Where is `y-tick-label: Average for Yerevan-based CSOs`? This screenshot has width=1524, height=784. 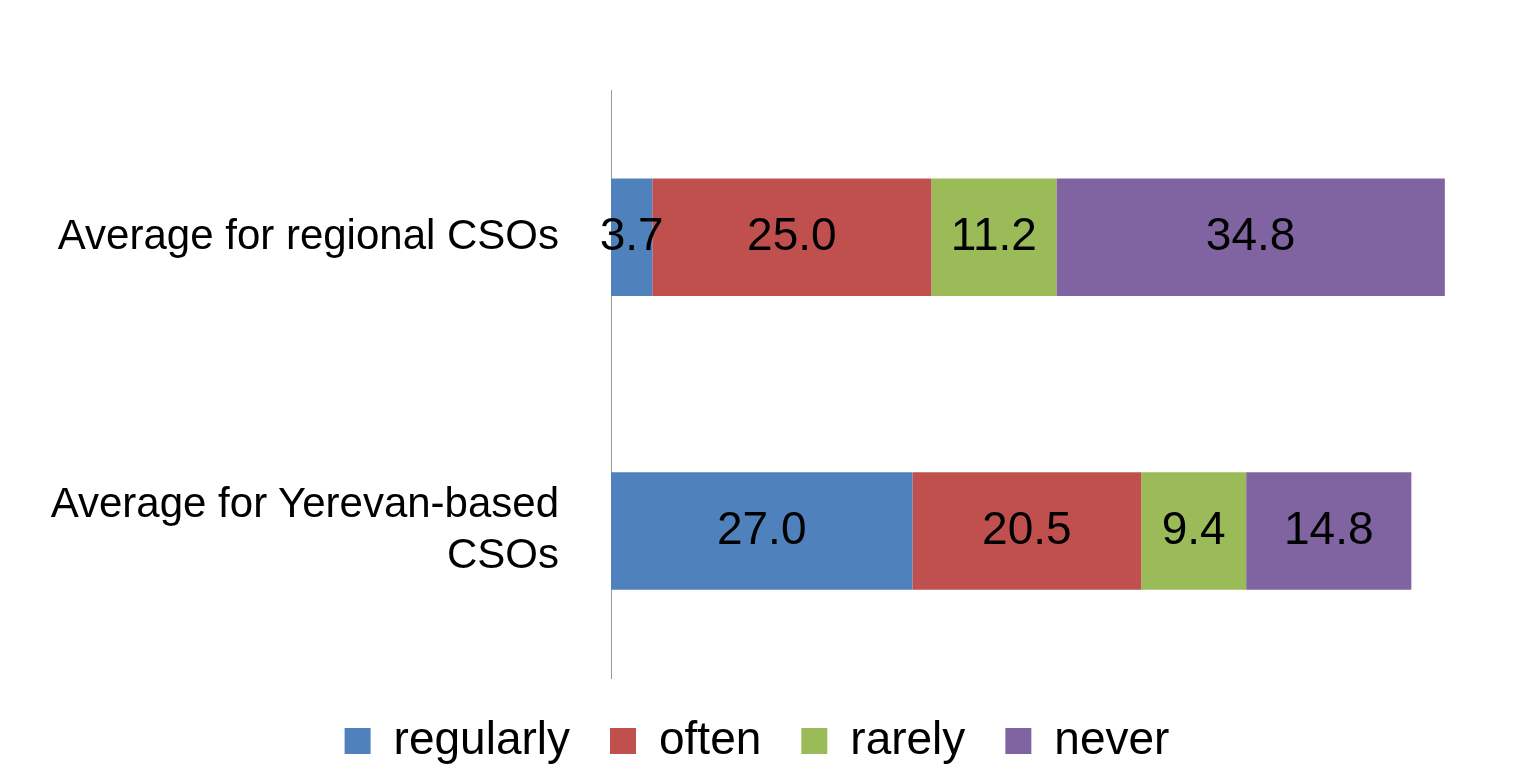 y-tick-label: Average for Yerevan-based CSOs is located at coordinates (305, 528).